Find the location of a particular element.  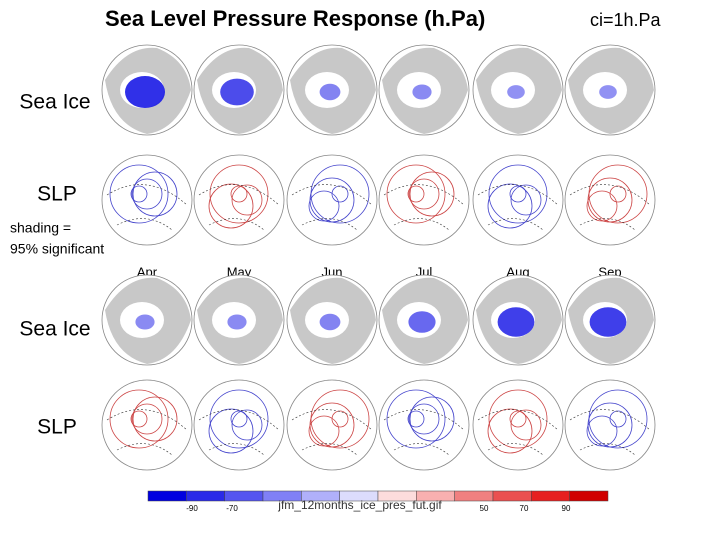

caption: jfm_12months_ice_pres_fut.gif is located at coordinates (359, 505).